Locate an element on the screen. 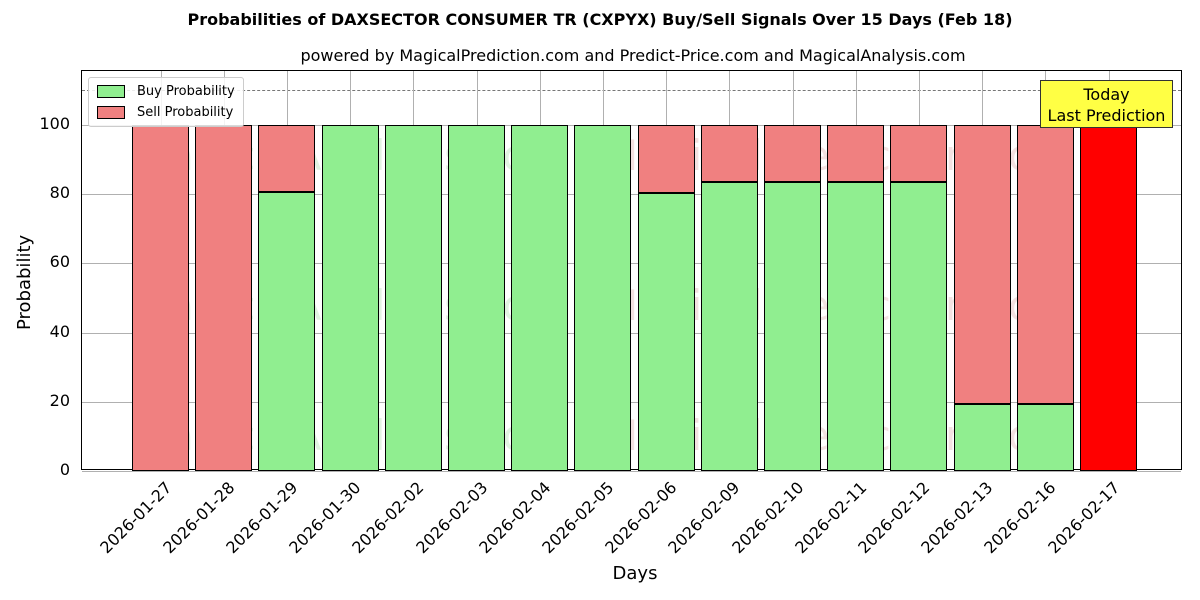 The height and width of the screenshot is (600, 1200). y-tick-label: 100 is located at coordinates (54, 123).